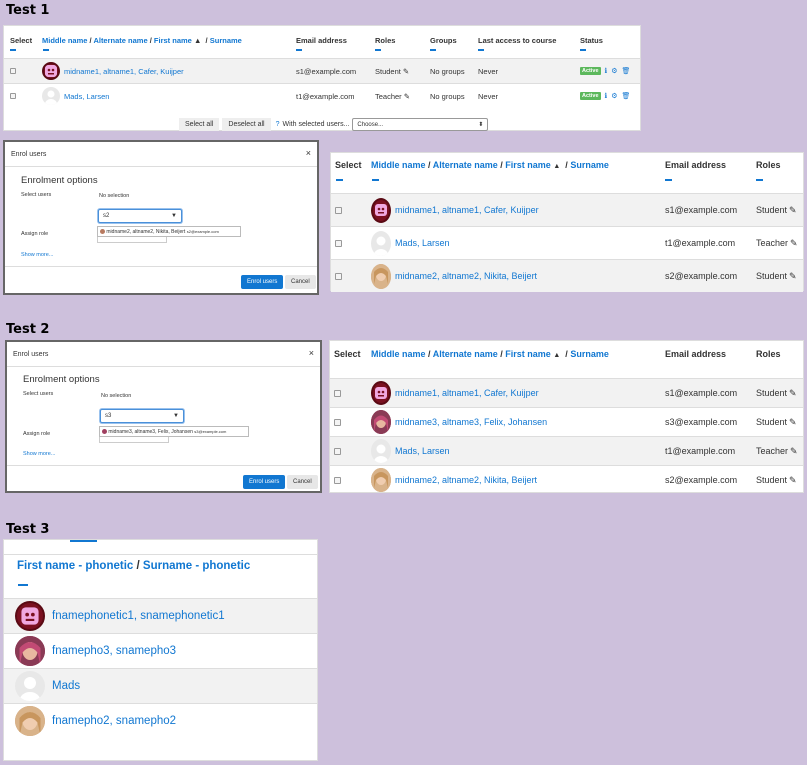 Image resolution: width=807 pixels, height=765 pixels. I want to click on sort-last-access: Last access to course, so click(517, 40).